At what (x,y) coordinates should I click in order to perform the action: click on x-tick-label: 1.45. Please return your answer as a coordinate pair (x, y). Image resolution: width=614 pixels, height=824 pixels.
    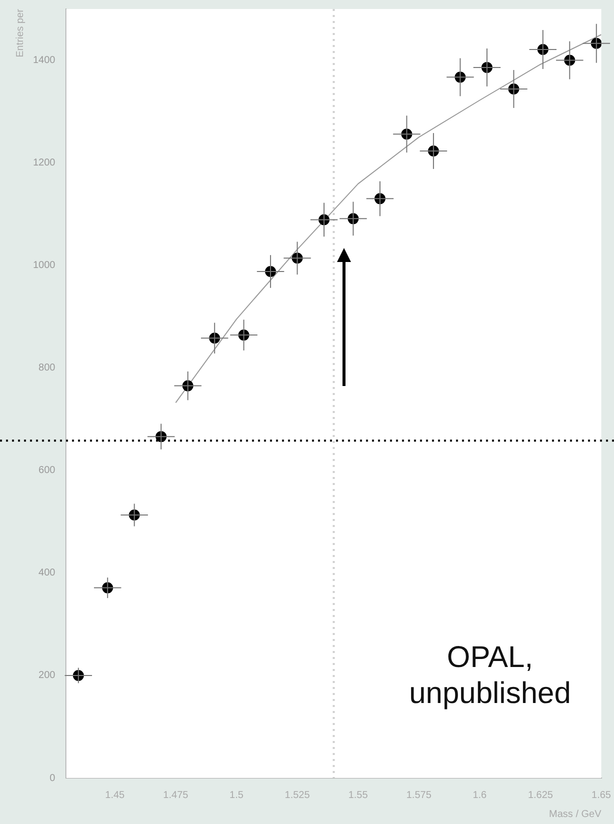
    Looking at the image, I should click on (115, 795).